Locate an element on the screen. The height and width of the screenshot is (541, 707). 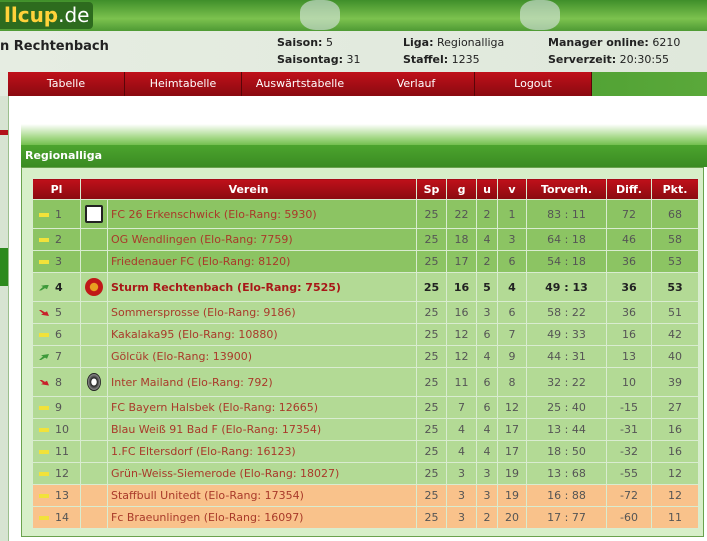
pkt-cell: 40 is located at coordinates (675, 356).